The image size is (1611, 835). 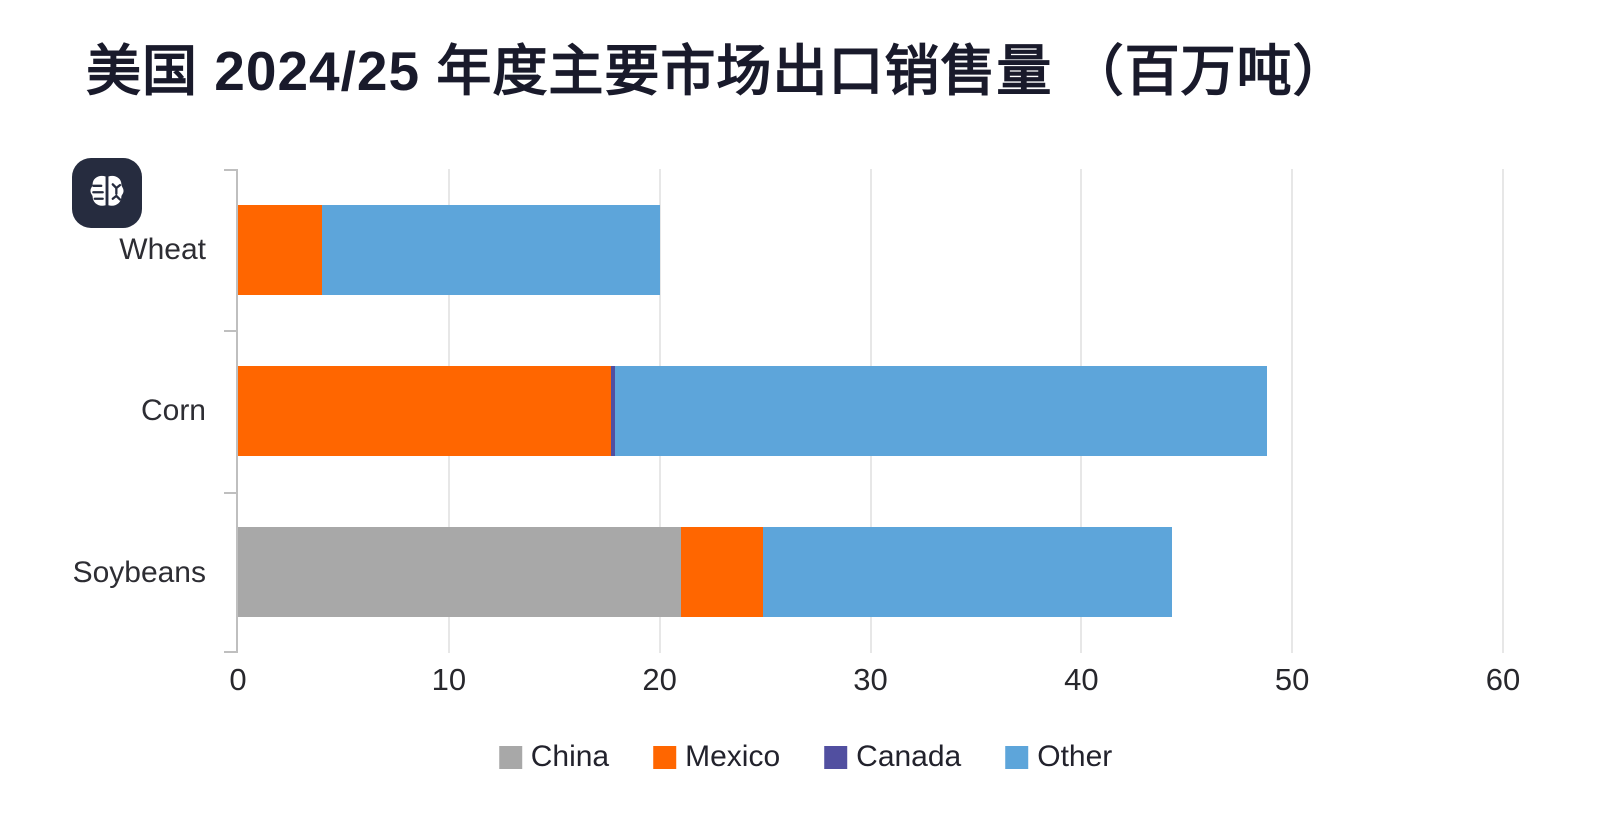 I want to click on bar-segment-corn-mexico, so click(x=425, y=411).